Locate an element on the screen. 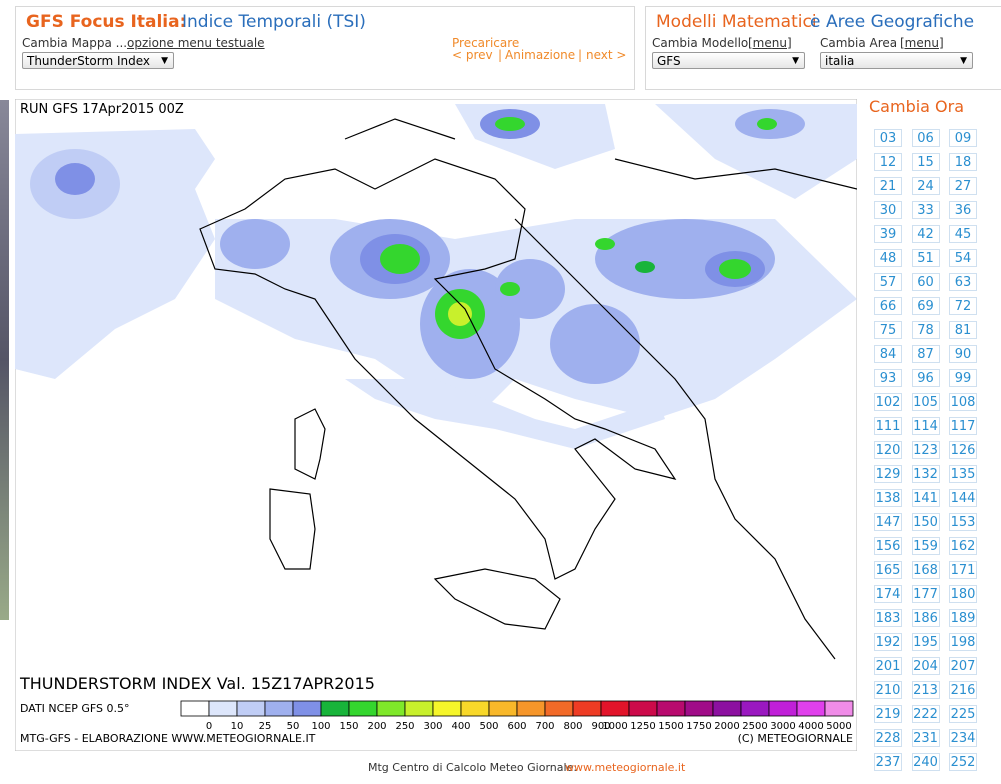 This screenshot has width=1001, height=784. hour-link: 78 is located at coordinates (925, 330).